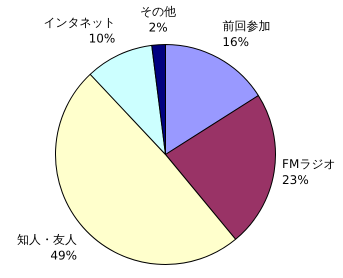 This screenshot has width=343, height=278. Describe the element at coordinates (236, 42) in the screenshot. I see `data-label: 16%` at that location.